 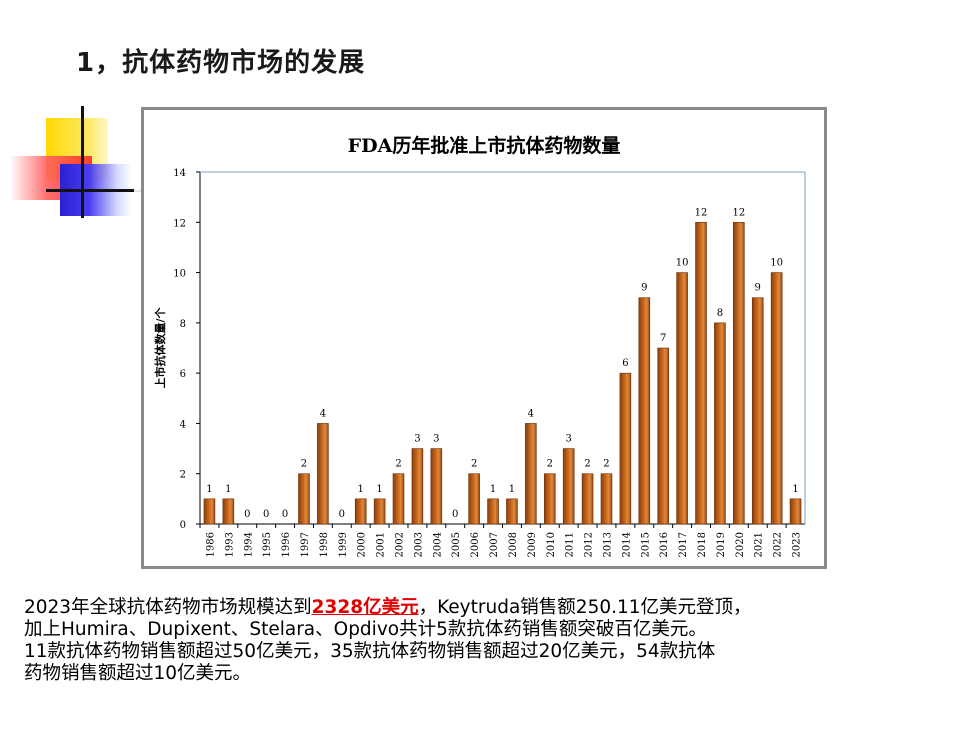 What do you see at coordinates (168, 607) in the screenshot?
I see `summary-line-1-pre: 2023年全球抗体药物市场规模达到` at bounding box center [168, 607].